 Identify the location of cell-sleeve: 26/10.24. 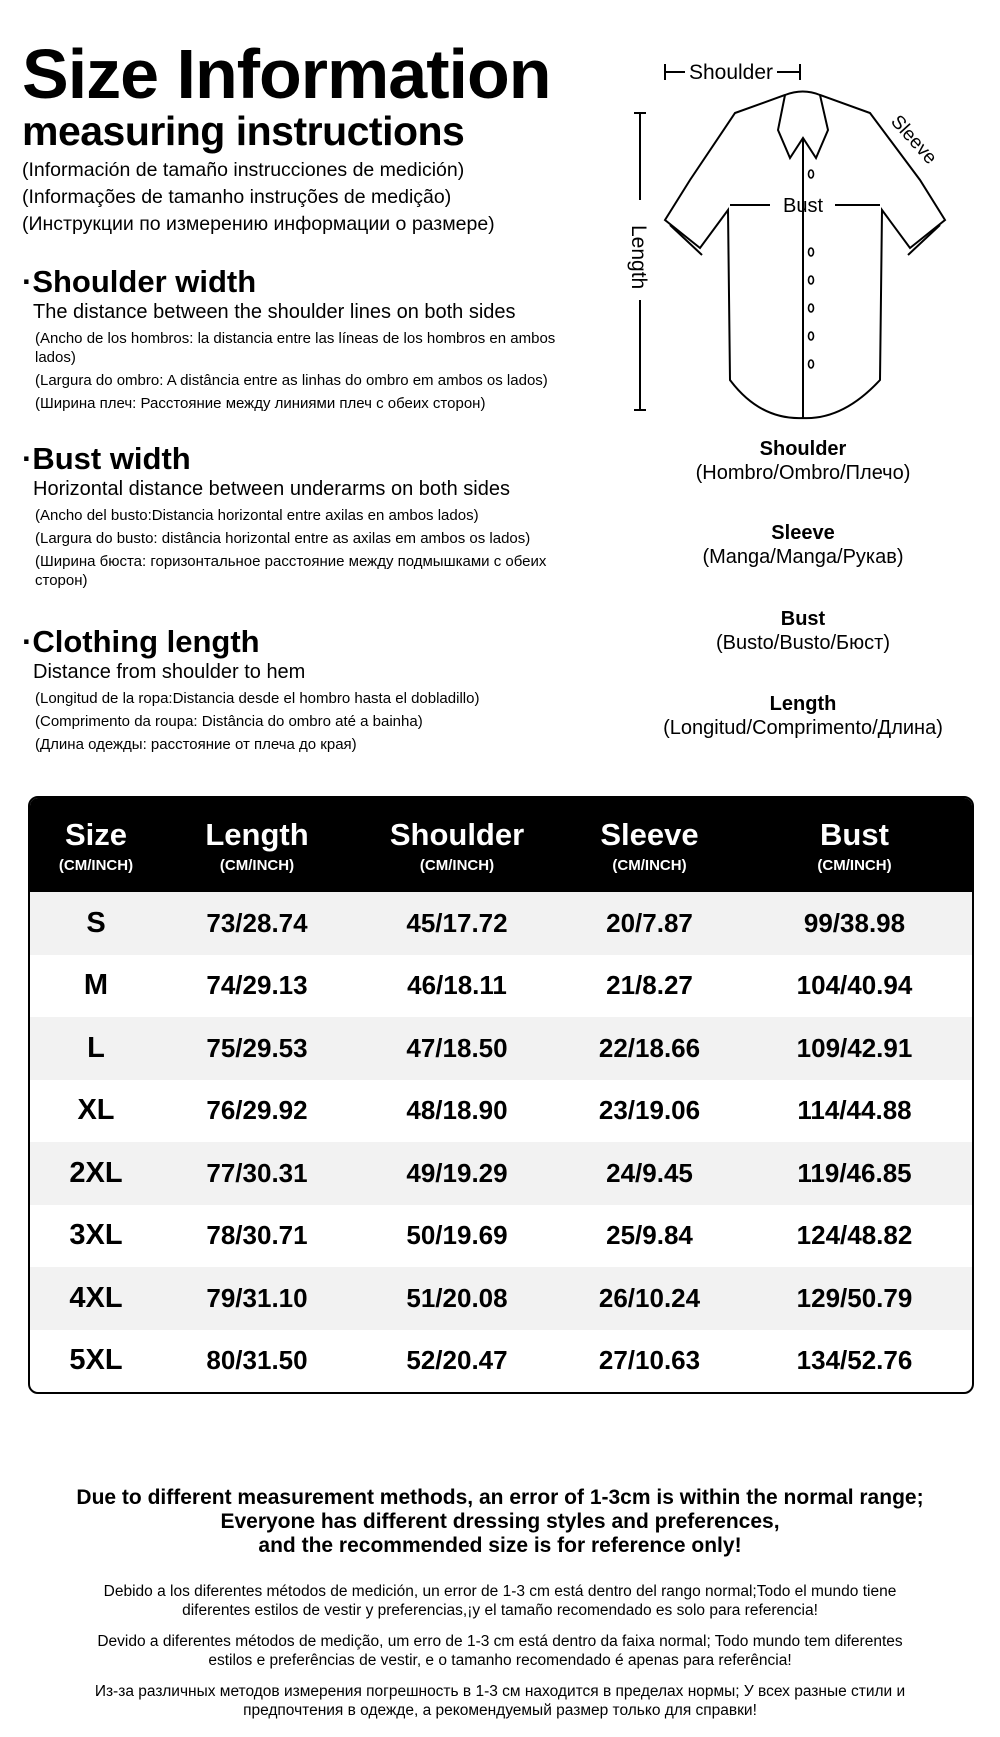
(649, 1297).